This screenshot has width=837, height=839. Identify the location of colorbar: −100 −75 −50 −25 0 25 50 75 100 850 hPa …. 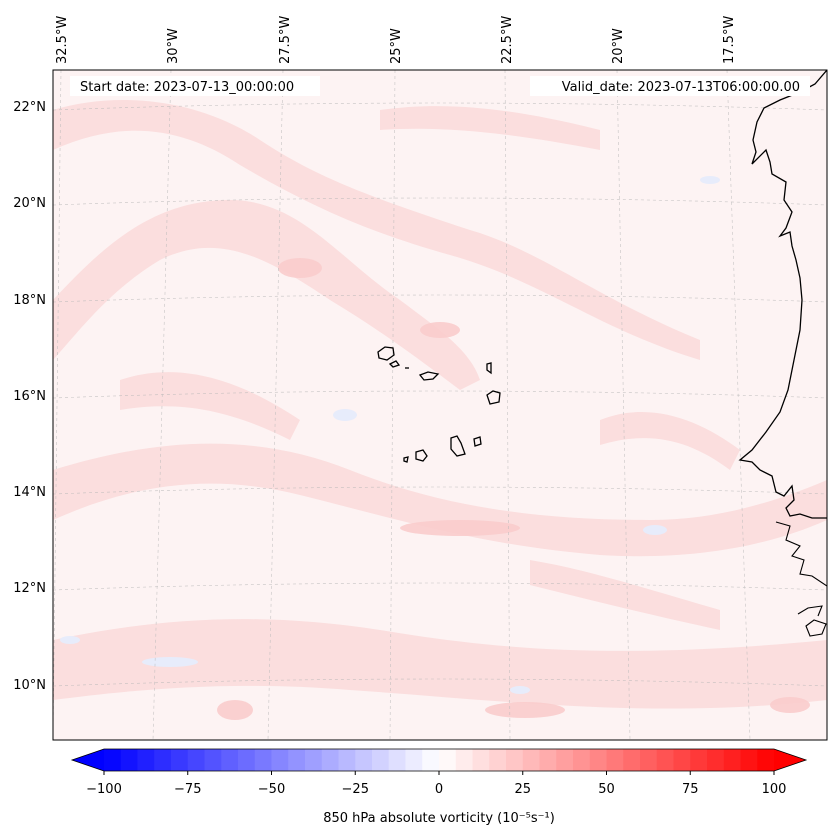
(439, 787).